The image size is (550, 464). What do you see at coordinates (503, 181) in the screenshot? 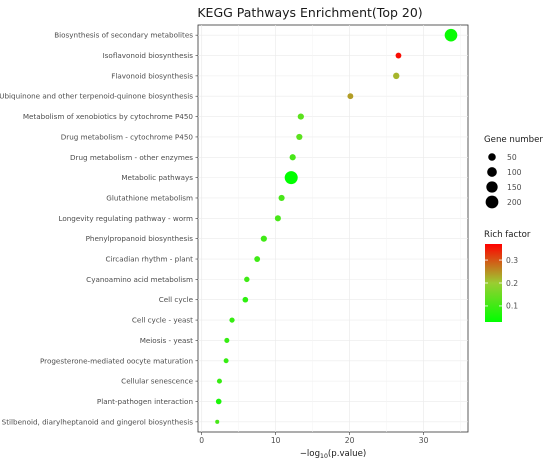
I see `size-legend: 50 100 150 200` at bounding box center [503, 181].